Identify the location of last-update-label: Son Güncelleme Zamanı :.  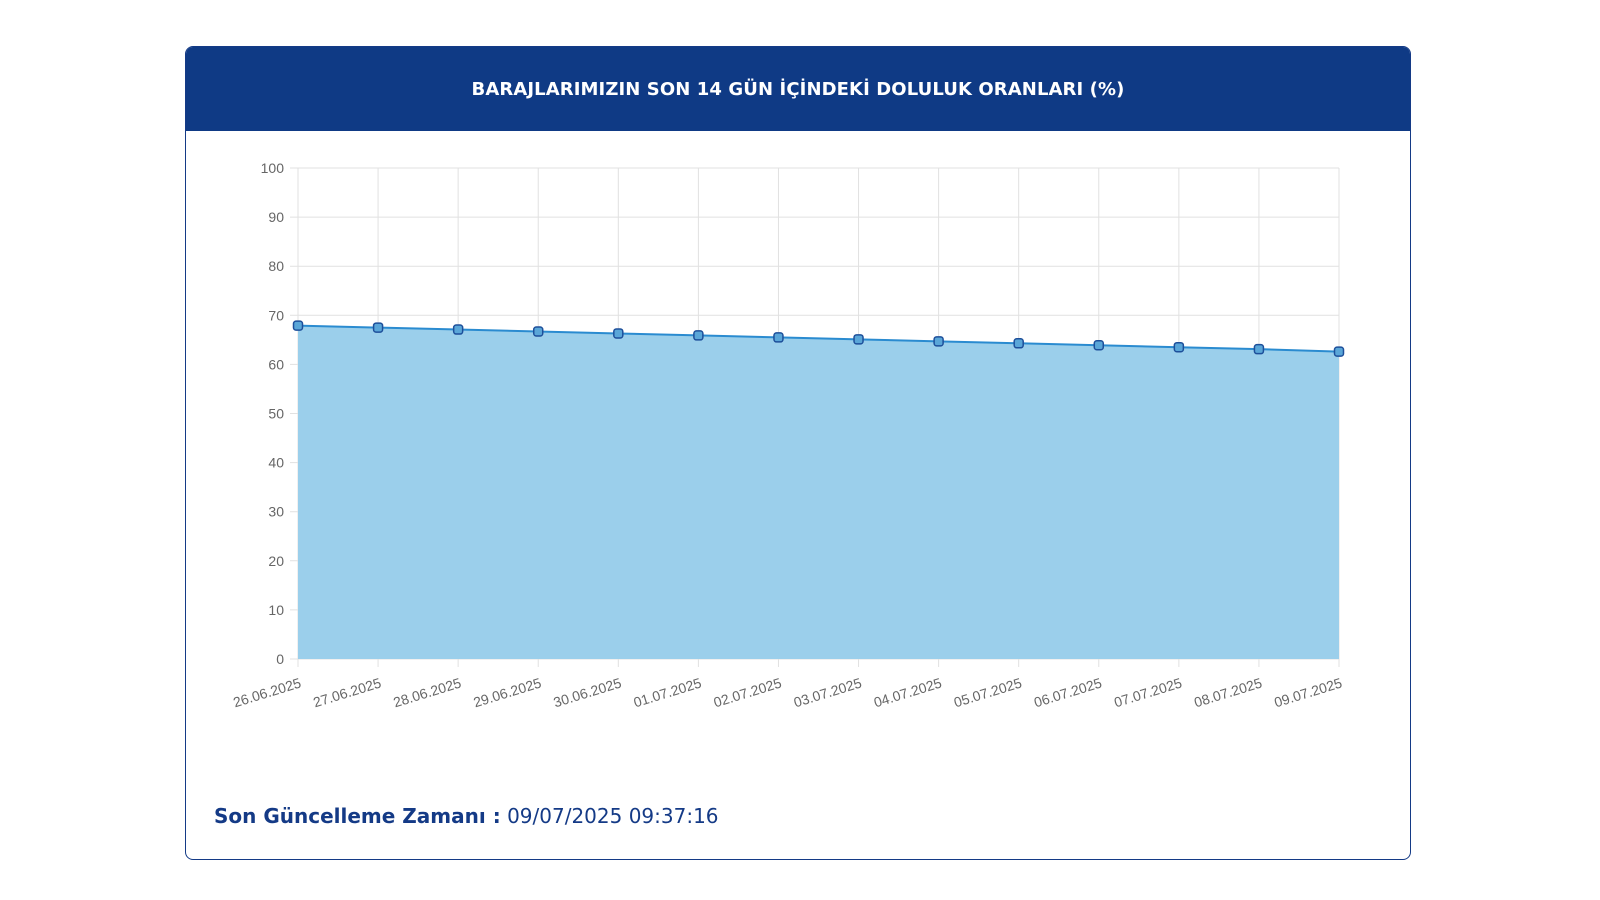
(357, 816).